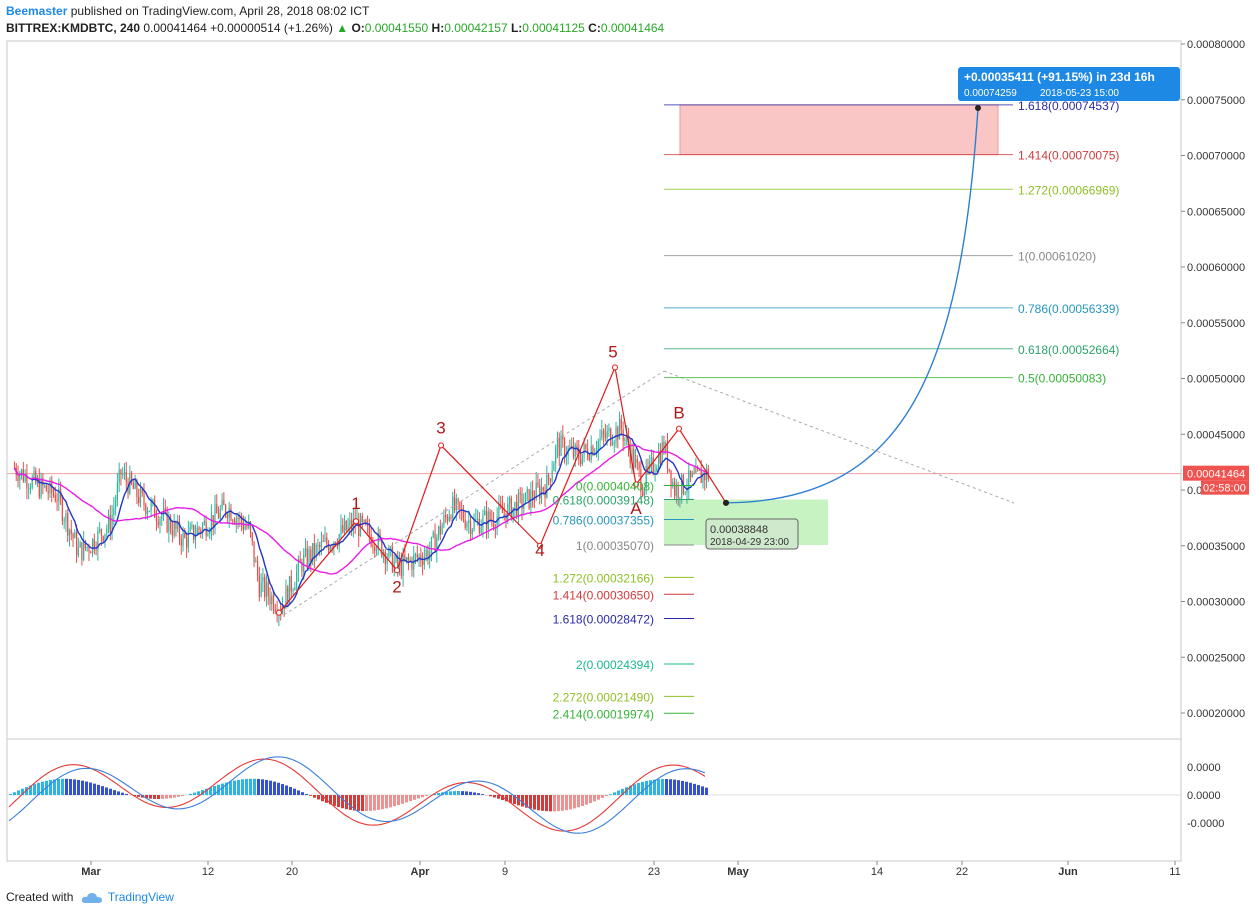  I want to click on time-axis-label: May, so click(738, 872).